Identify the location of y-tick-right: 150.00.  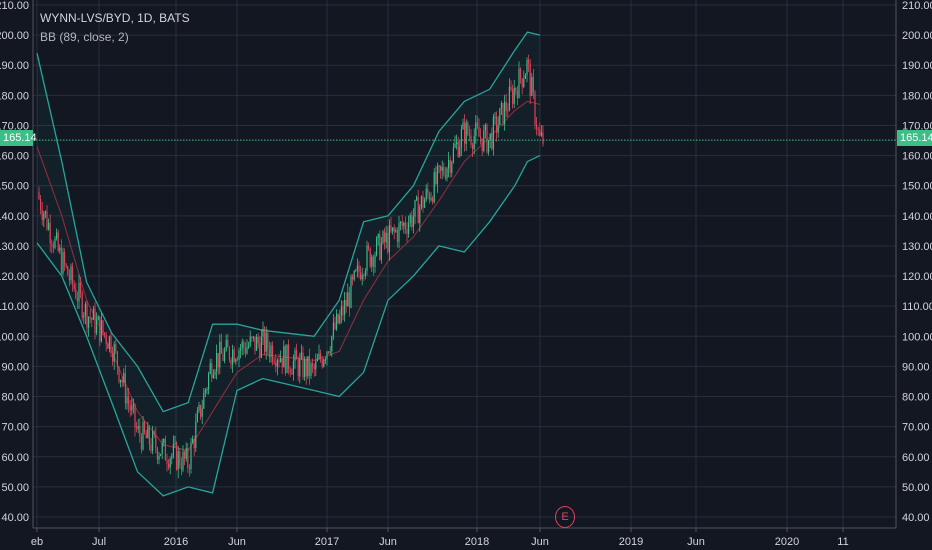
(917, 187).